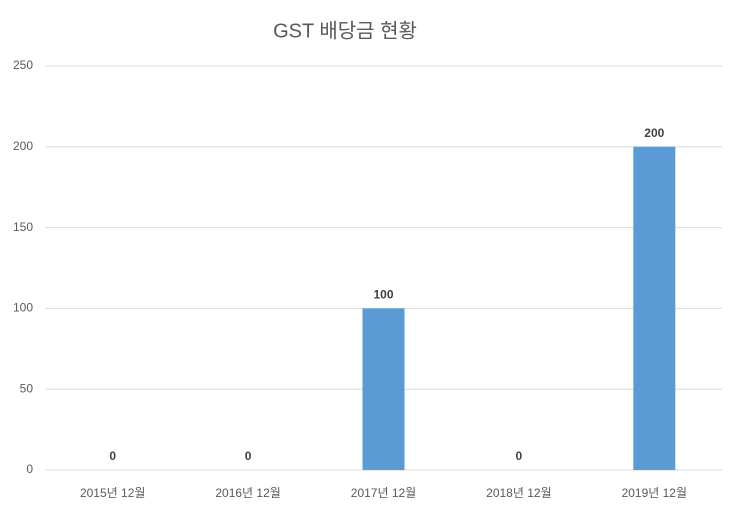 The width and height of the screenshot is (740, 516). What do you see at coordinates (654, 133) in the screenshot?
I see `value-label: 200` at bounding box center [654, 133].